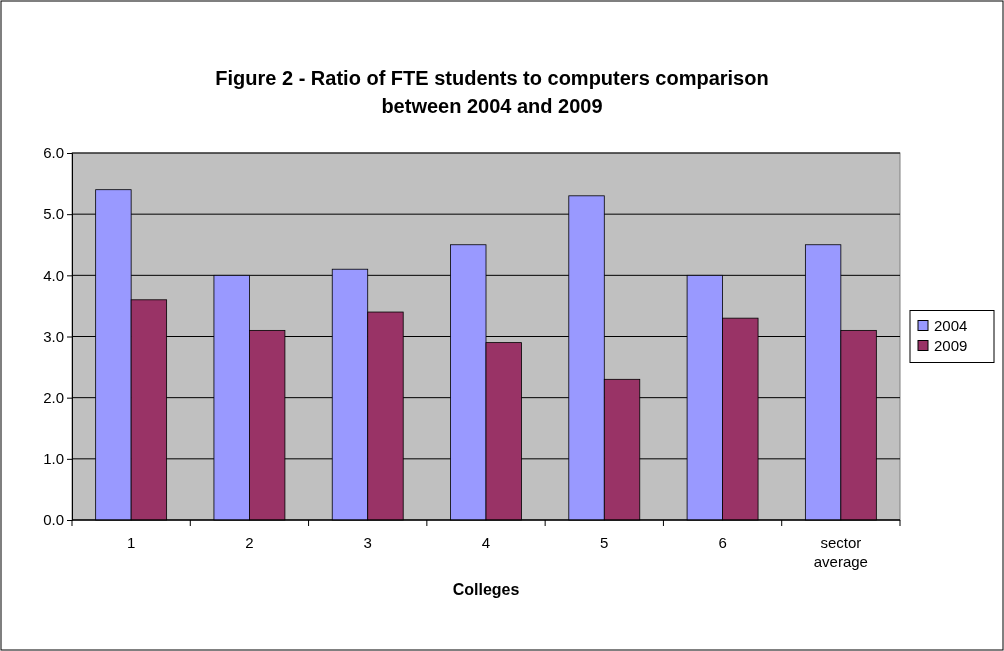 The height and width of the screenshot is (651, 1004). I want to click on y-tick-label: 1.0, so click(53, 459).